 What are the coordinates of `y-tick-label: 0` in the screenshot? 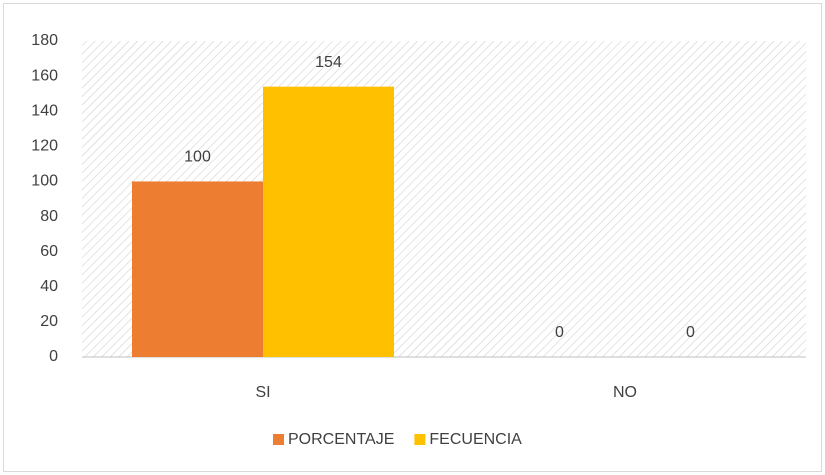 It's located at (53, 356).